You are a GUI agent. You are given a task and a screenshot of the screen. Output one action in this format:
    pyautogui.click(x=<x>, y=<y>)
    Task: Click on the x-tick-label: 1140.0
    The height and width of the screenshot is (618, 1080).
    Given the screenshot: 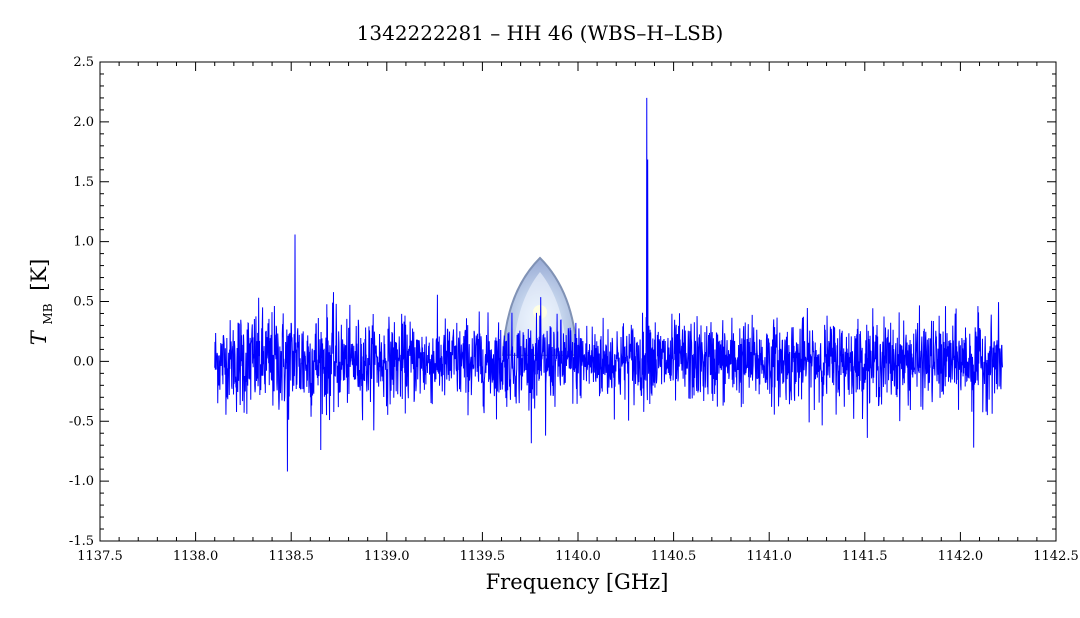 What is the action you would take?
    pyautogui.click(x=578, y=556)
    